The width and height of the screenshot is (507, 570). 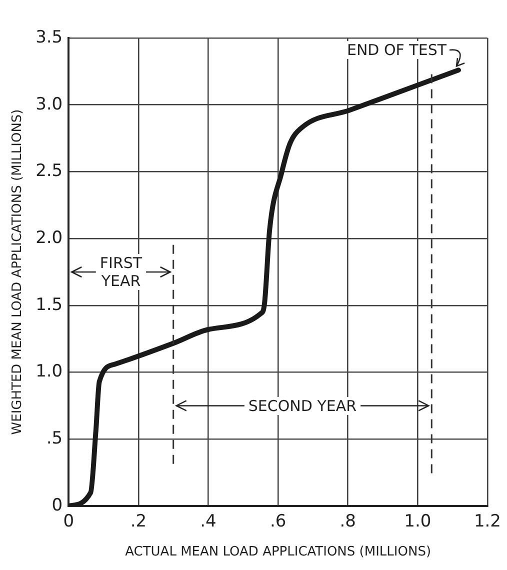 I want to click on x-tick-label: 1.2, so click(x=488, y=522).